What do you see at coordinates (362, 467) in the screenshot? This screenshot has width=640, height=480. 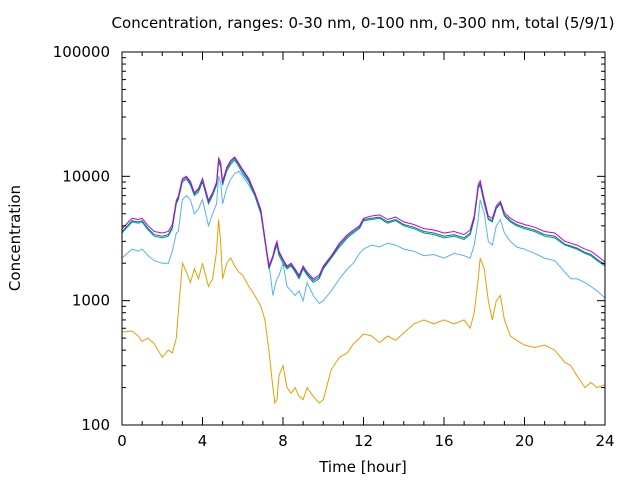 I see `x-axis-label: Time [hour]` at bounding box center [362, 467].